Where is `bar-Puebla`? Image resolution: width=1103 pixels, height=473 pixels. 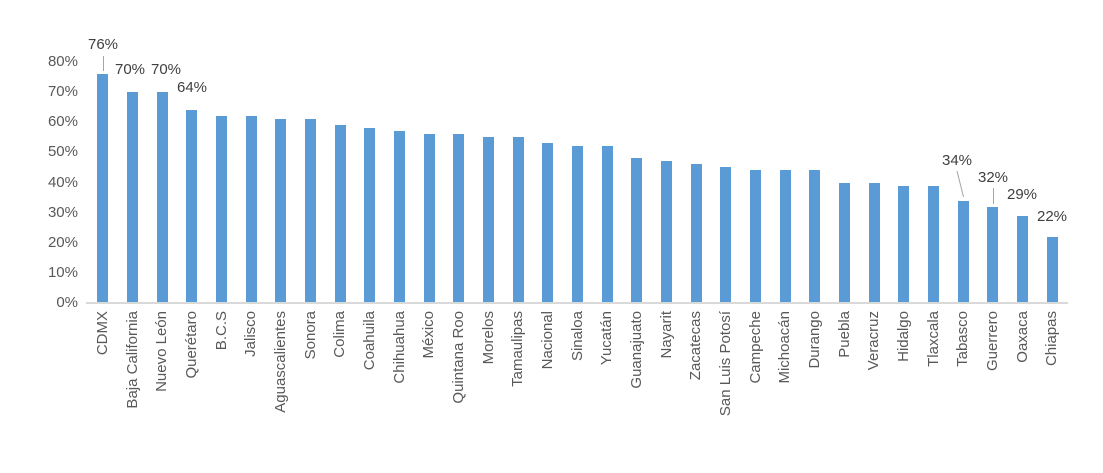 bar-Puebla is located at coordinates (844, 242).